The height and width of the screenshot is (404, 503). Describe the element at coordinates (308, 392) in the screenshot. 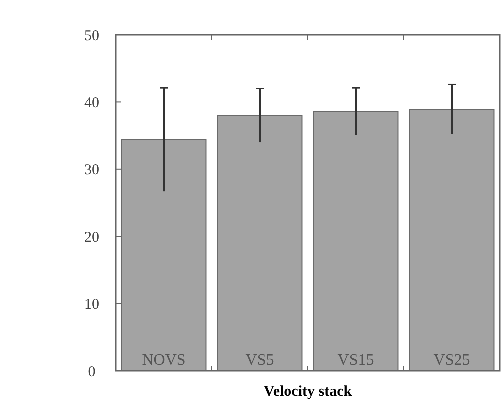

I see `x-axis-title: Velocity stack` at that location.